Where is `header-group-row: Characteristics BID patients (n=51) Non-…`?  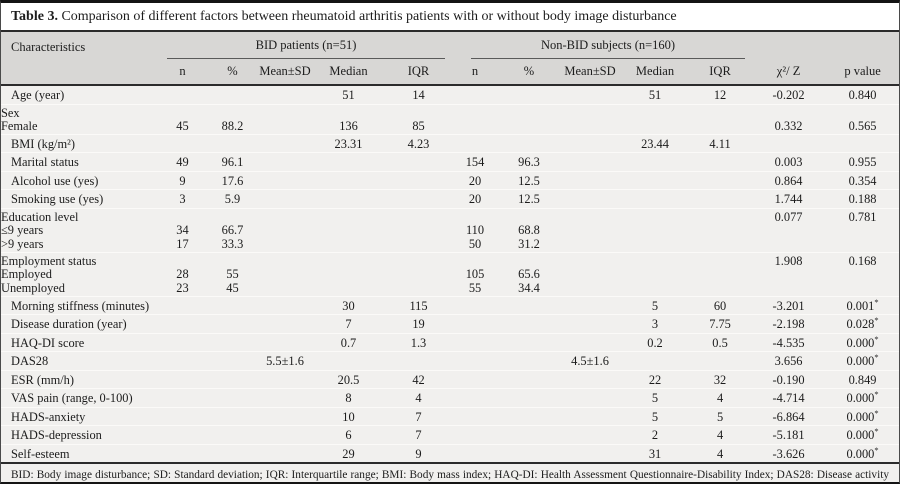 header-group-row: Characteristics BID patients (n=51) Non-… is located at coordinates (450, 55).